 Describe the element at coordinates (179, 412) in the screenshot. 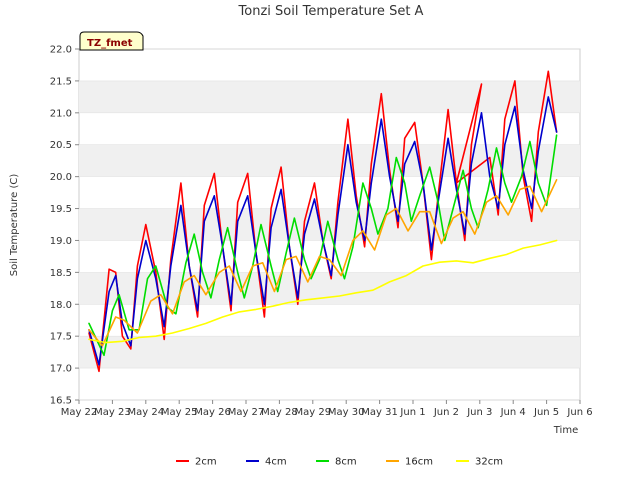

I see `x-tick-label: May 25` at that location.